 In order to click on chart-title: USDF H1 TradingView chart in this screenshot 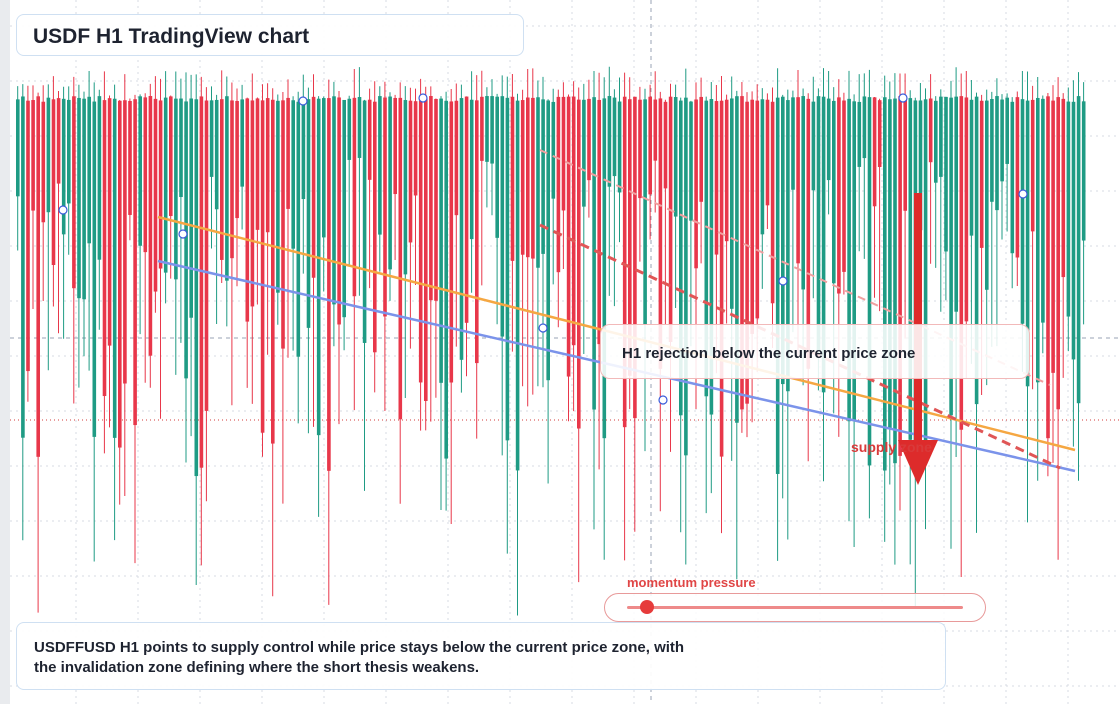, I will do `click(171, 36)`.